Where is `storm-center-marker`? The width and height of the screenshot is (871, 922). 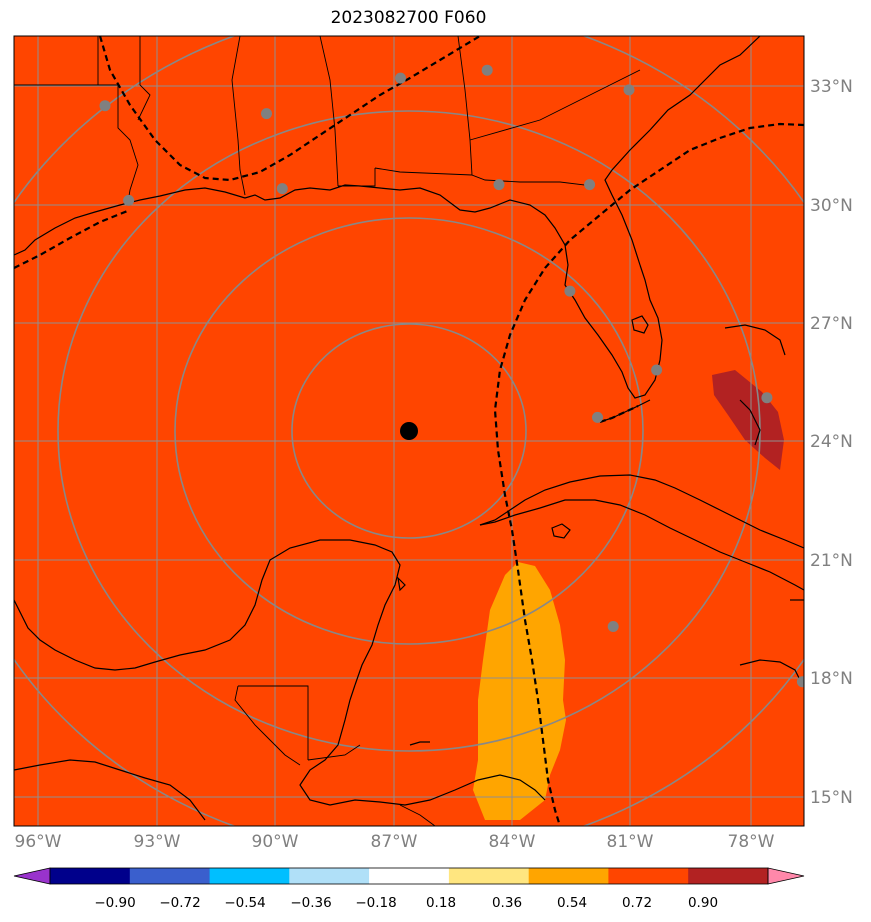 storm-center-marker is located at coordinates (409, 431).